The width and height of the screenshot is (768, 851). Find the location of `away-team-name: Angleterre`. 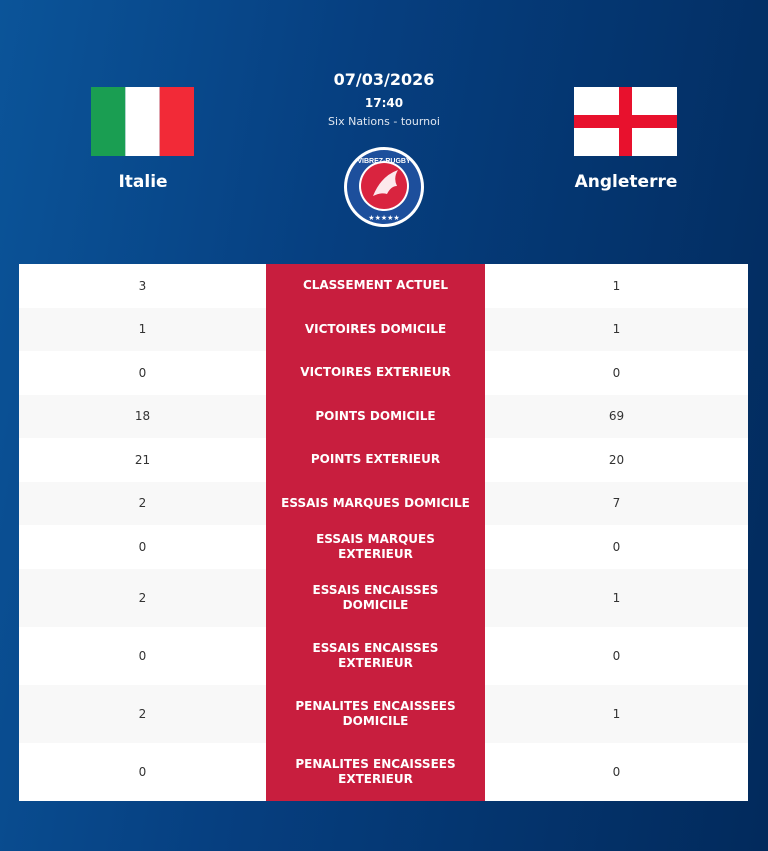

away-team-name: Angleterre is located at coordinates (626, 182).